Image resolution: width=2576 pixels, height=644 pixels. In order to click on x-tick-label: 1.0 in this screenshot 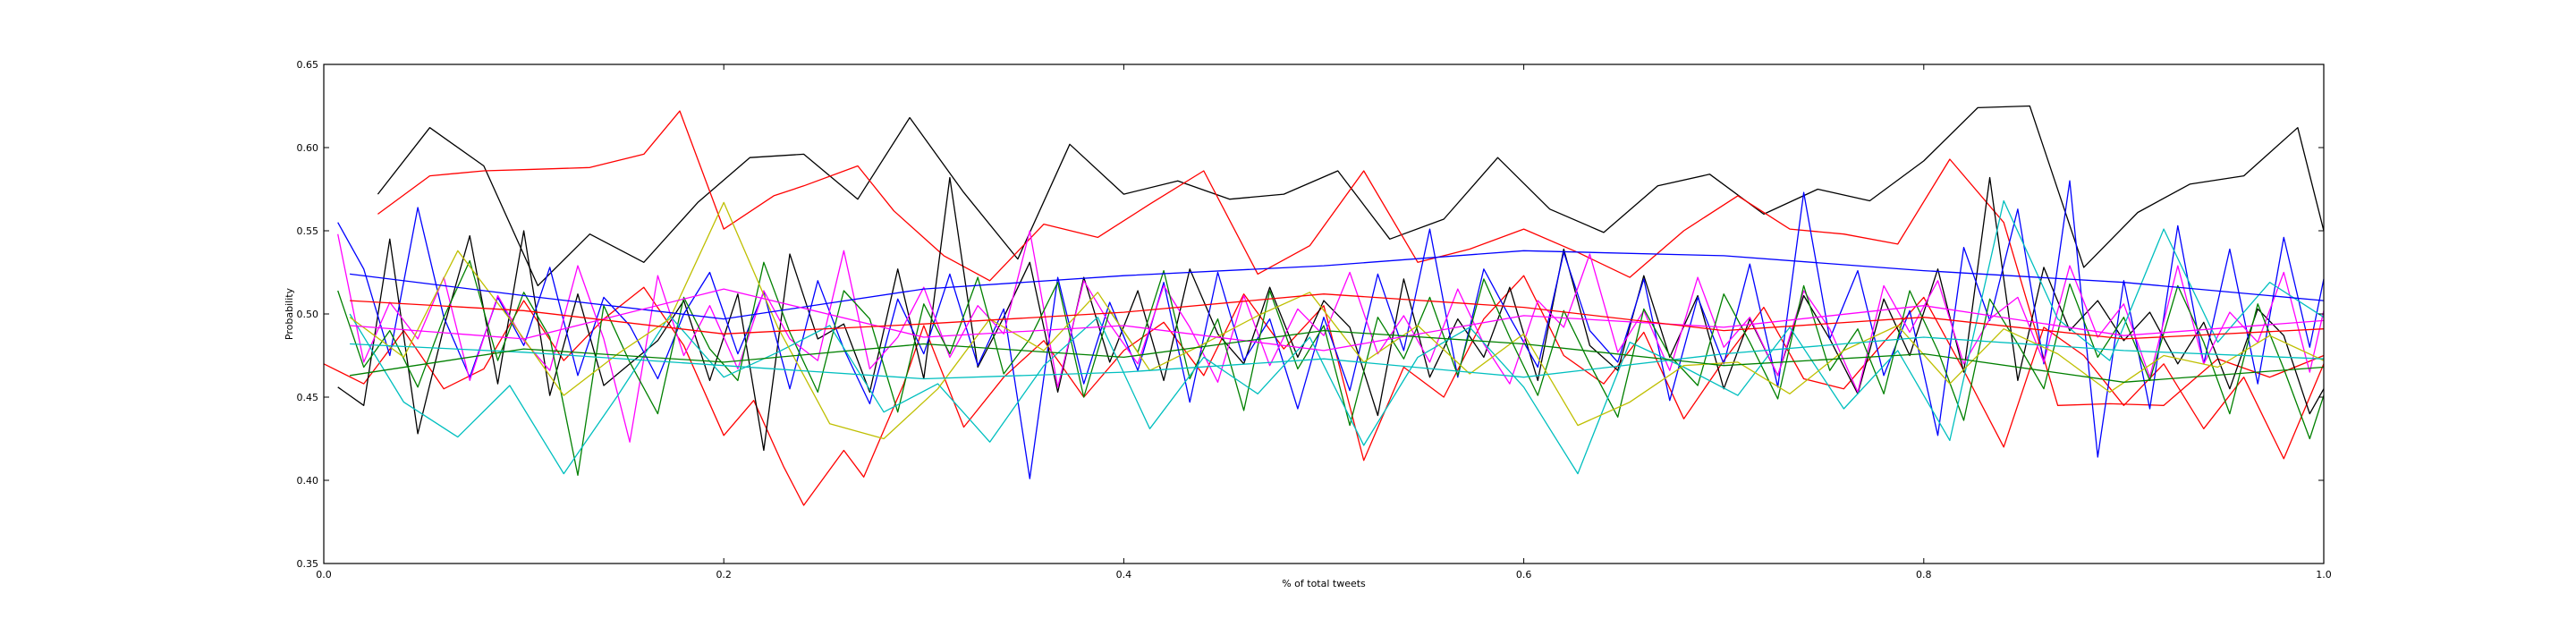, I will do `click(2324, 574)`.